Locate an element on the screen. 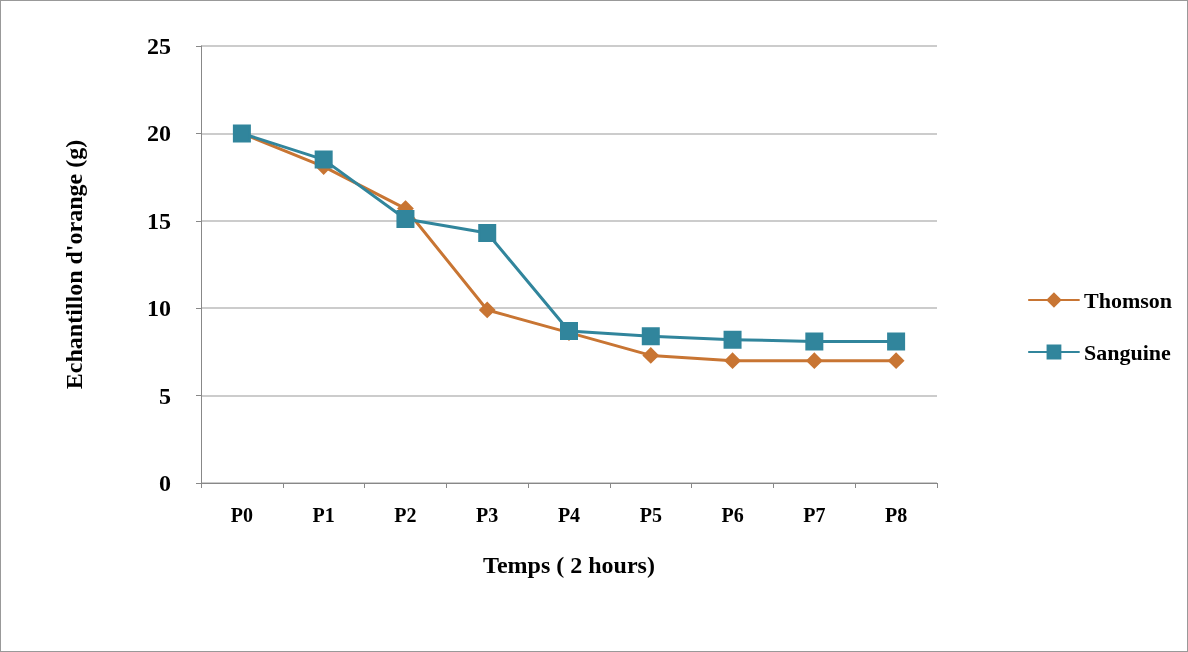  x-tick-label: P2 is located at coordinates (405, 515).